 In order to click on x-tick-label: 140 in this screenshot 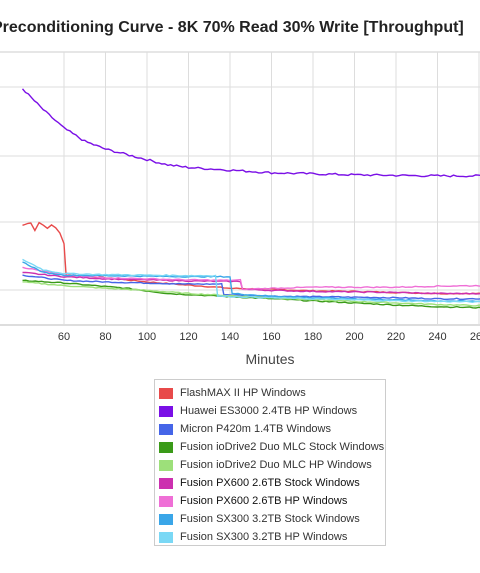, I will do `click(230, 337)`.